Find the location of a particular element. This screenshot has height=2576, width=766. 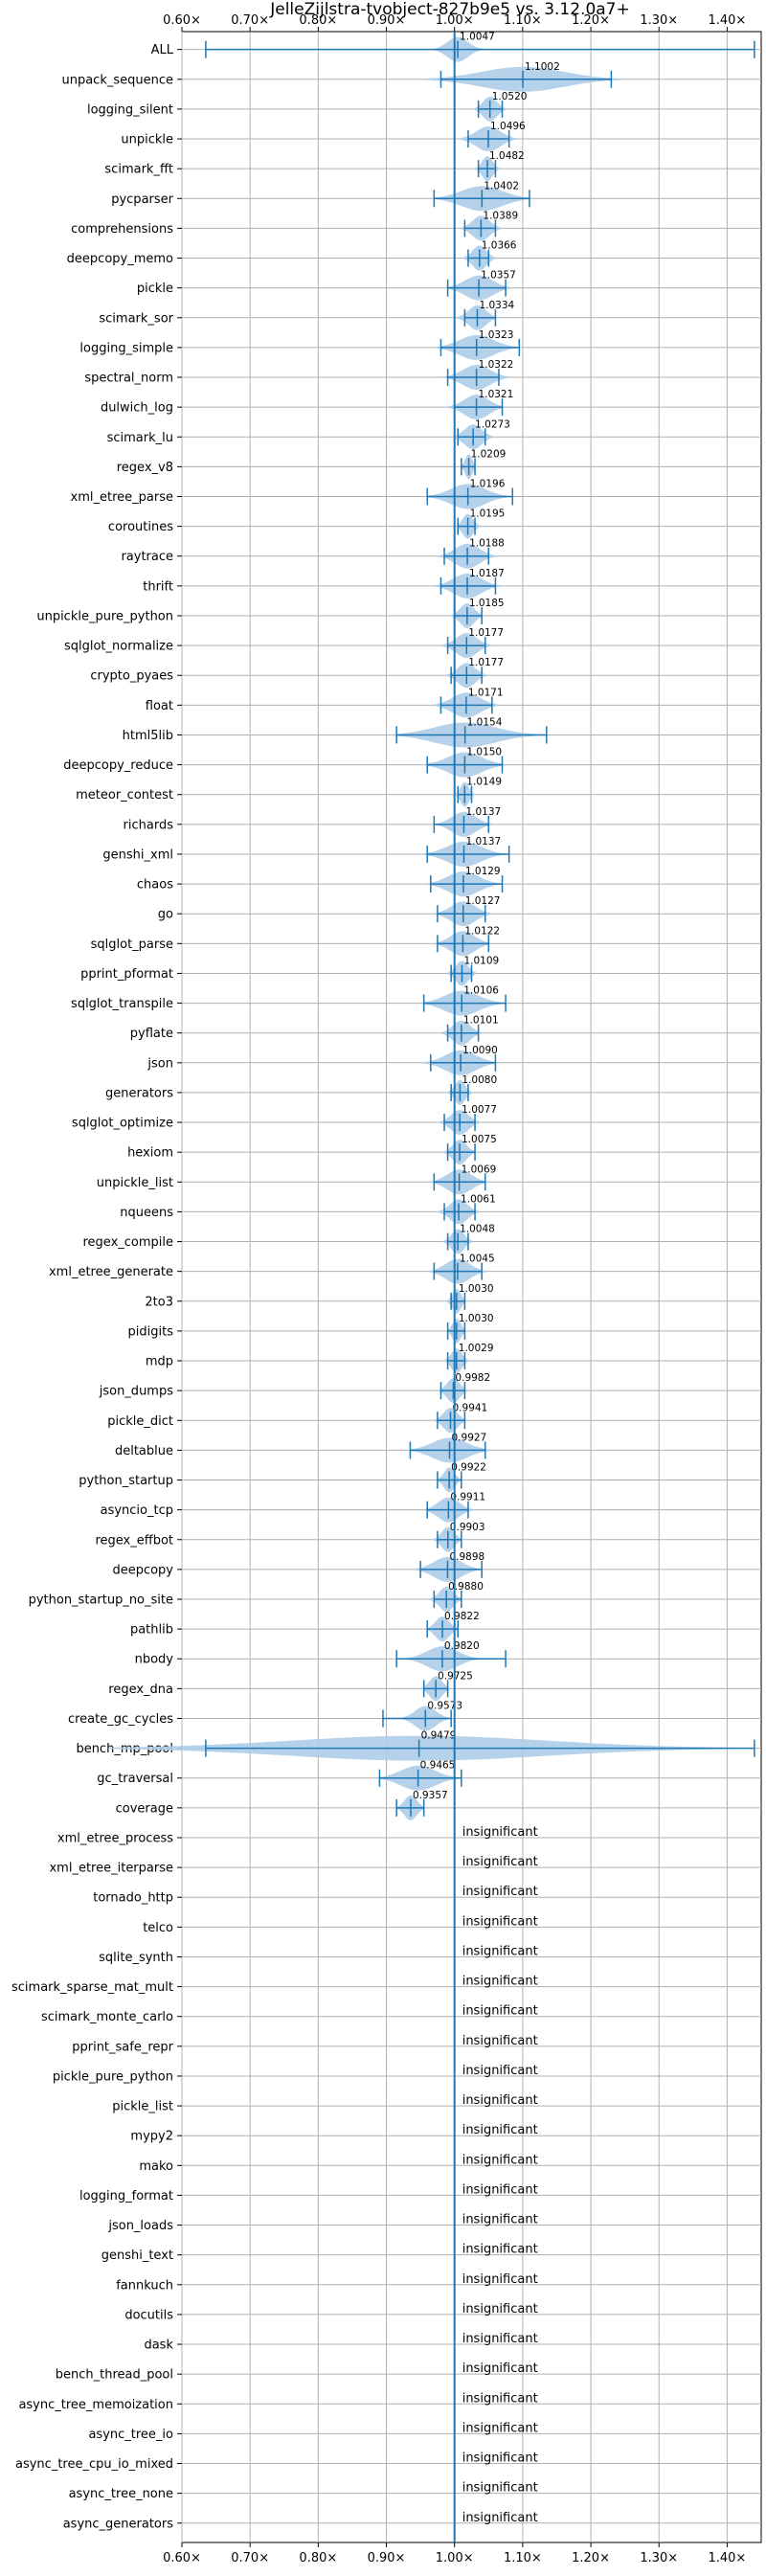

median-value-label: 1.0520 is located at coordinates (510, 96).